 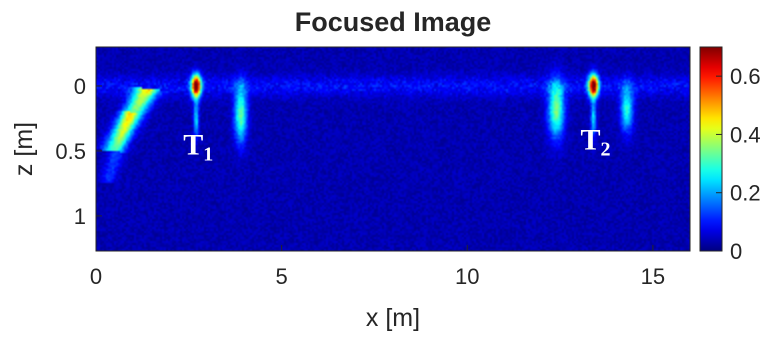 I want to click on x-tick-label: 5, so click(x=282, y=276).